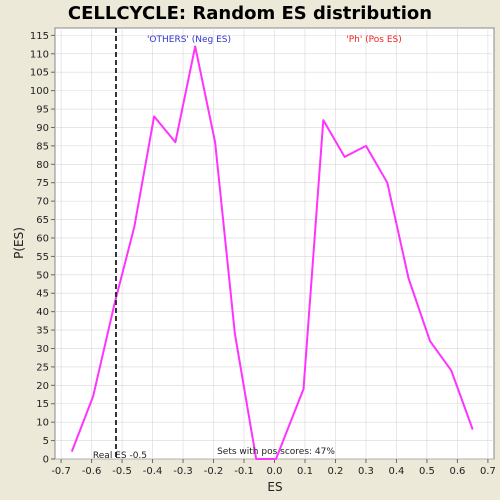 Image resolution: width=500 pixels, height=500 pixels. I want to click on y-axis-label: P(ES), so click(19, 243).